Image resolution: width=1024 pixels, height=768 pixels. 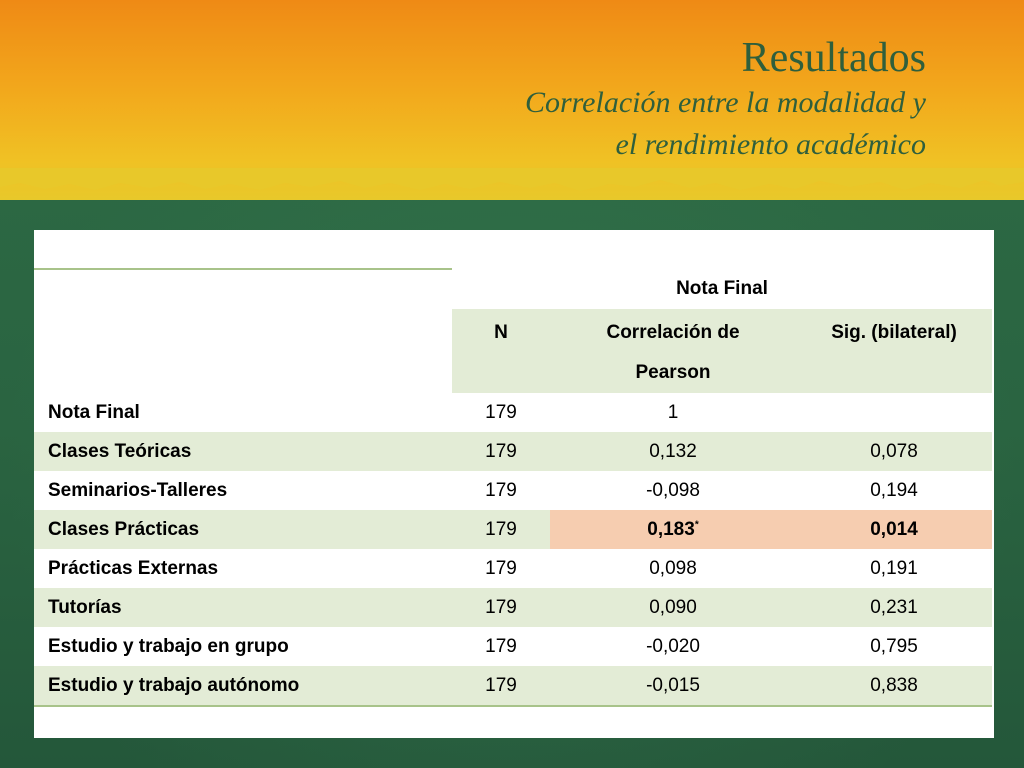 What do you see at coordinates (512, 179) in the screenshot?
I see `ragged-edge` at bounding box center [512, 179].